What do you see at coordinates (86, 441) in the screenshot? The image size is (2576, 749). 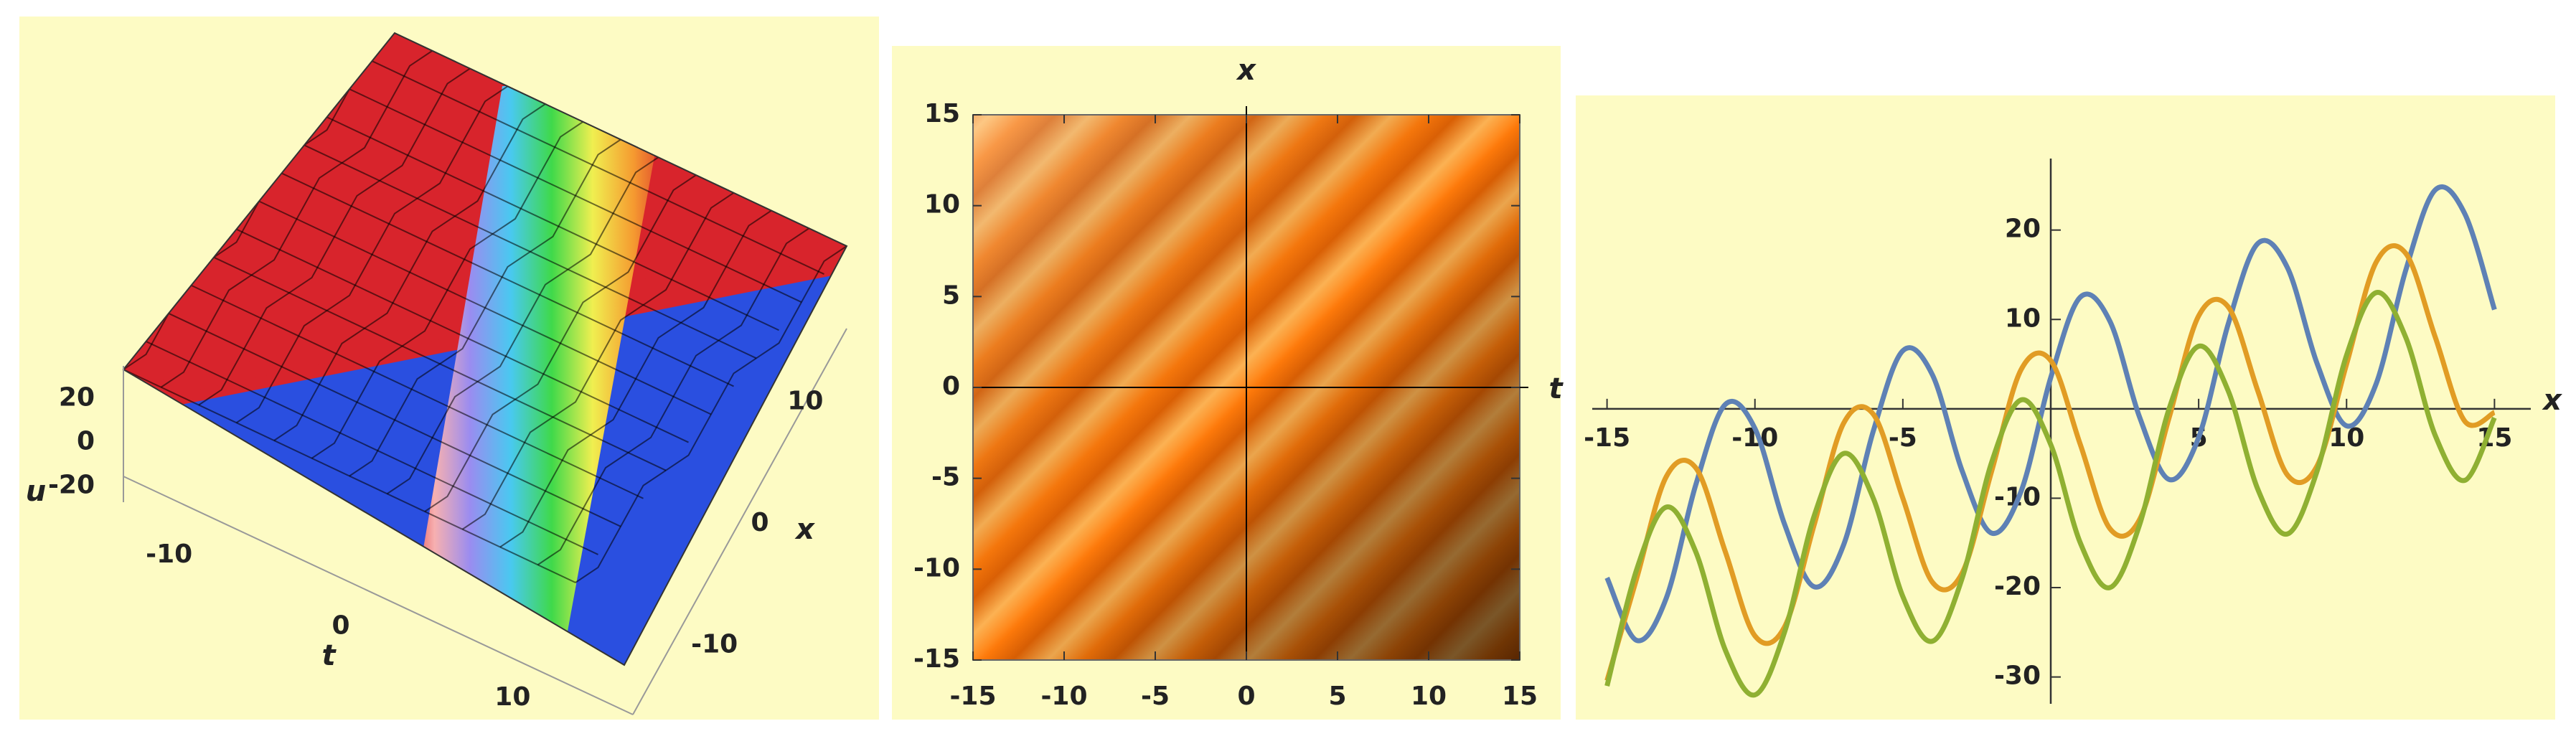 I see `z-tick-label: 0` at bounding box center [86, 441].